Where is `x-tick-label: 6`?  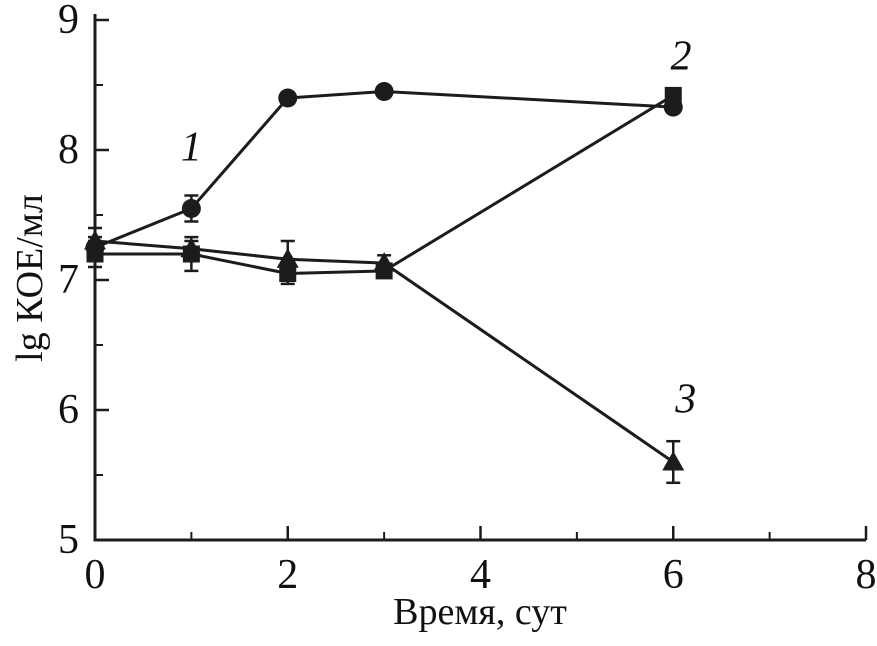 x-tick-label: 6 is located at coordinates (673, 575).